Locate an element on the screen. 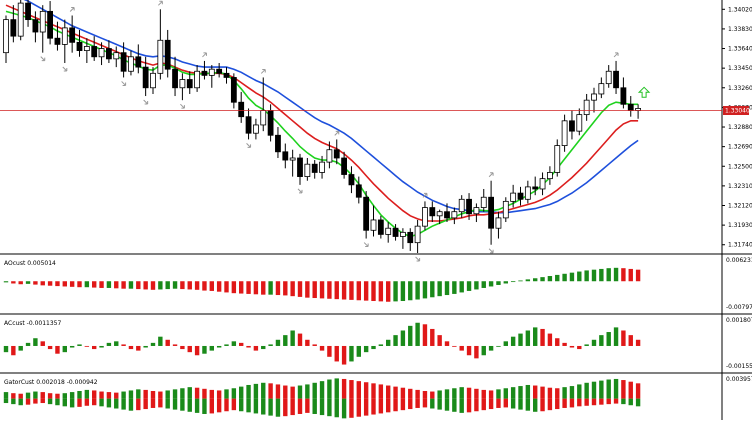 The width and height of the screenshot is (752, 424). gator-upper-bar is located at coordinates (204, 393).